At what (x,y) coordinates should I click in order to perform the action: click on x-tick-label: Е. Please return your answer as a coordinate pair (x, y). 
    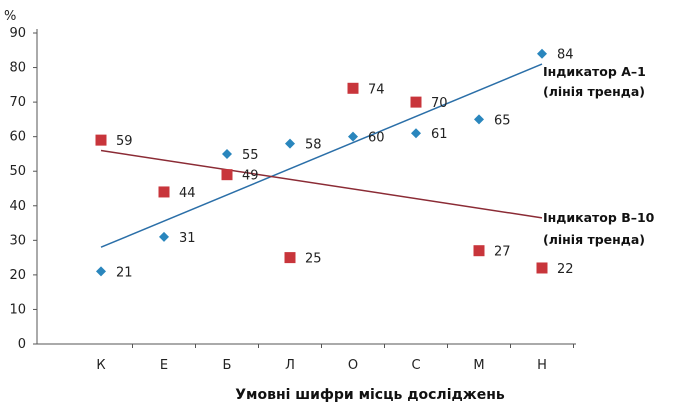
    Looking at the image, I should click on (164, 365).